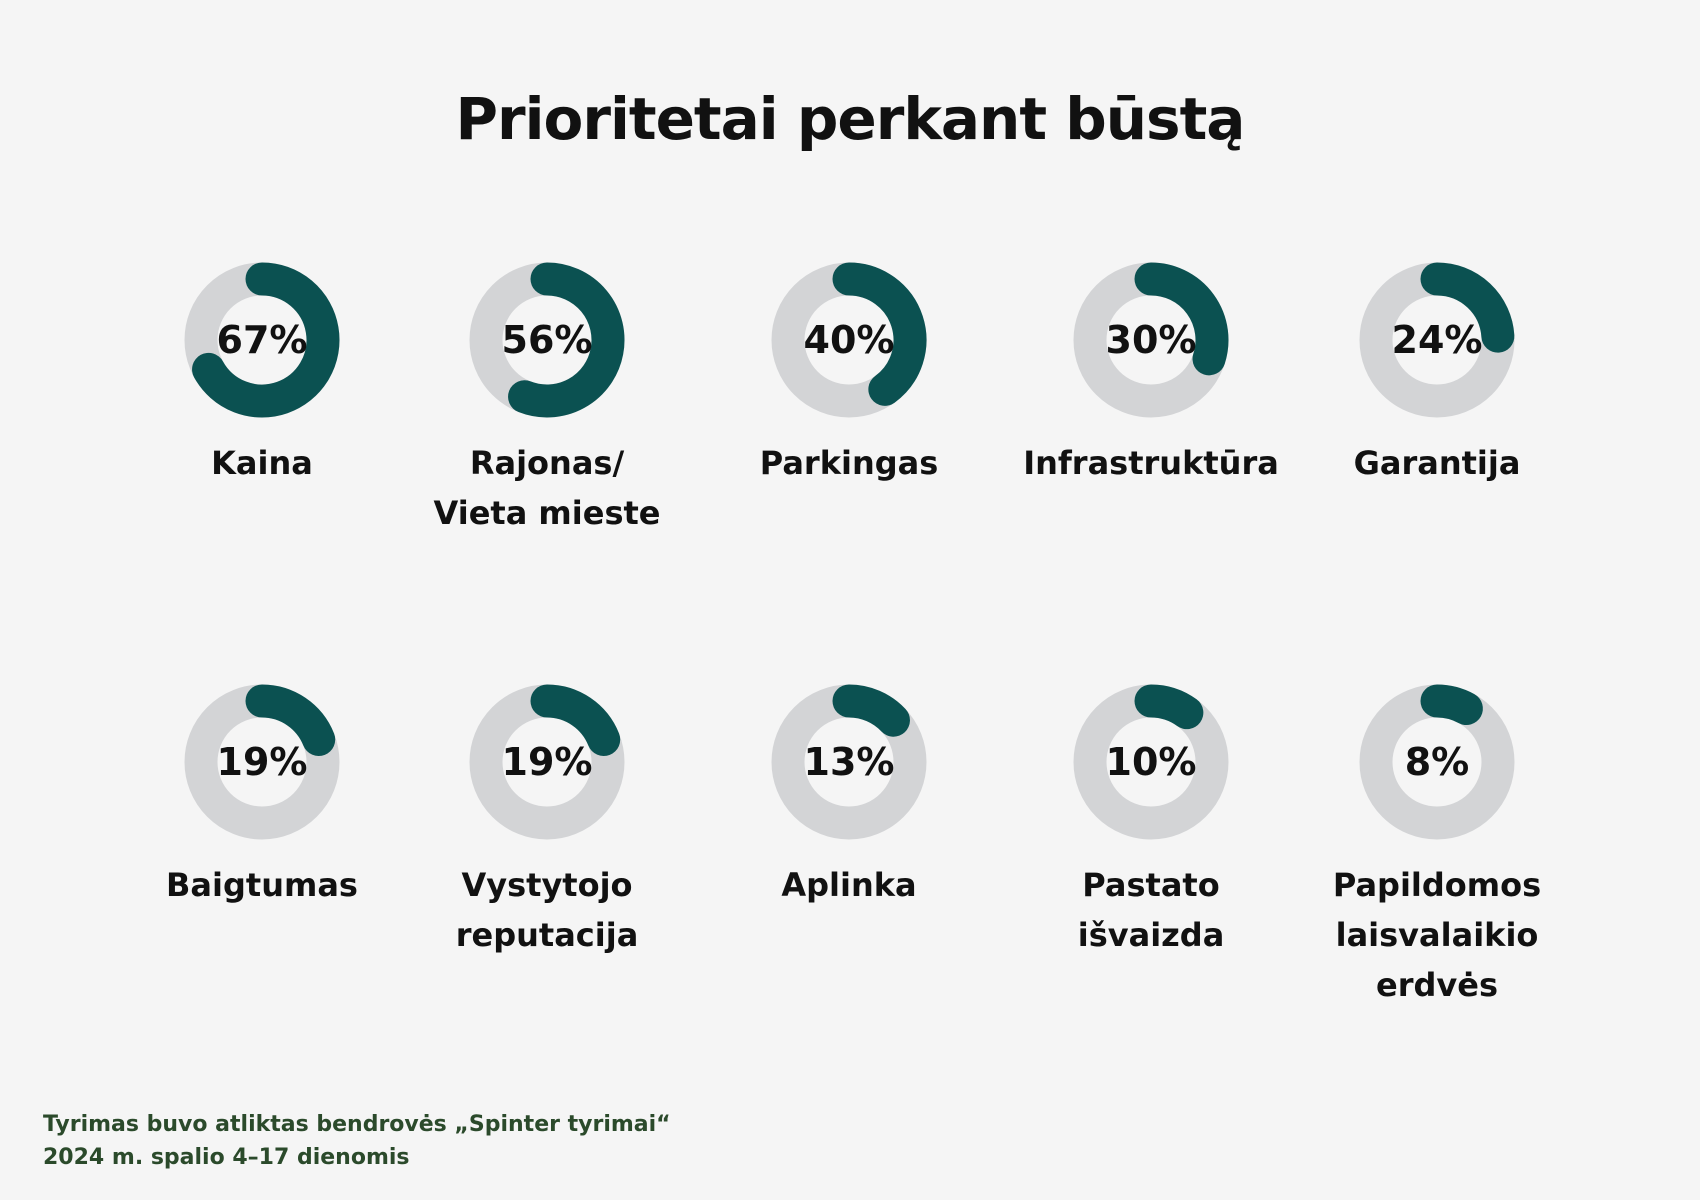 The width and height of the screenshot is (1700, 1200). Describe the element at coordinates (547, 488) in the screenshot. I see `category-label: Rajonas/ Vieta mieste` at that location.